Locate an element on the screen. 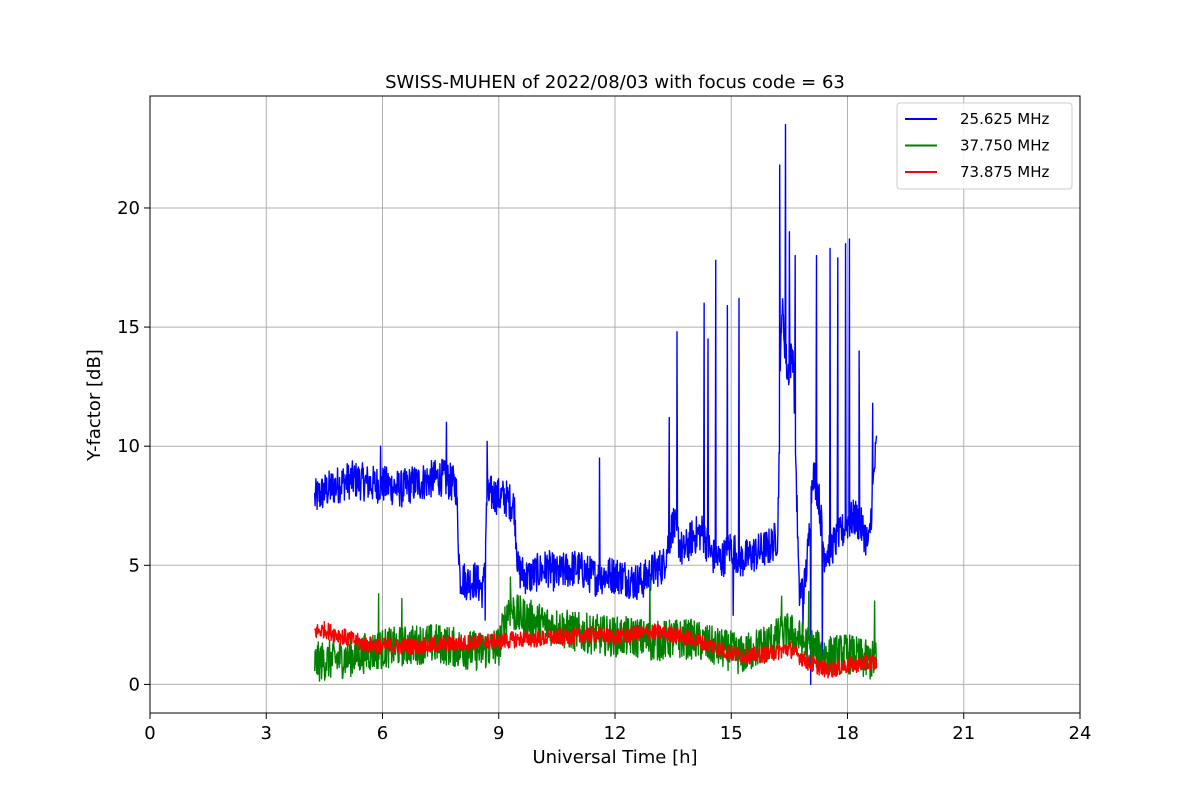  y-tick-label: 15 is located at coordinates (128, 327).